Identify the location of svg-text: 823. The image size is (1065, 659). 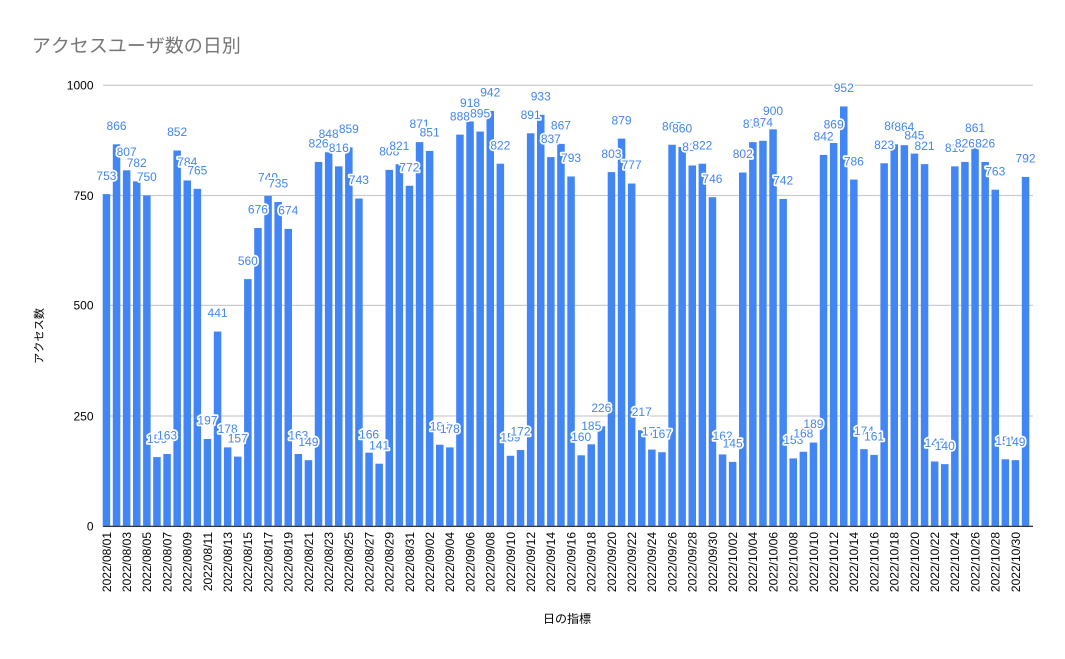
(884, 145).